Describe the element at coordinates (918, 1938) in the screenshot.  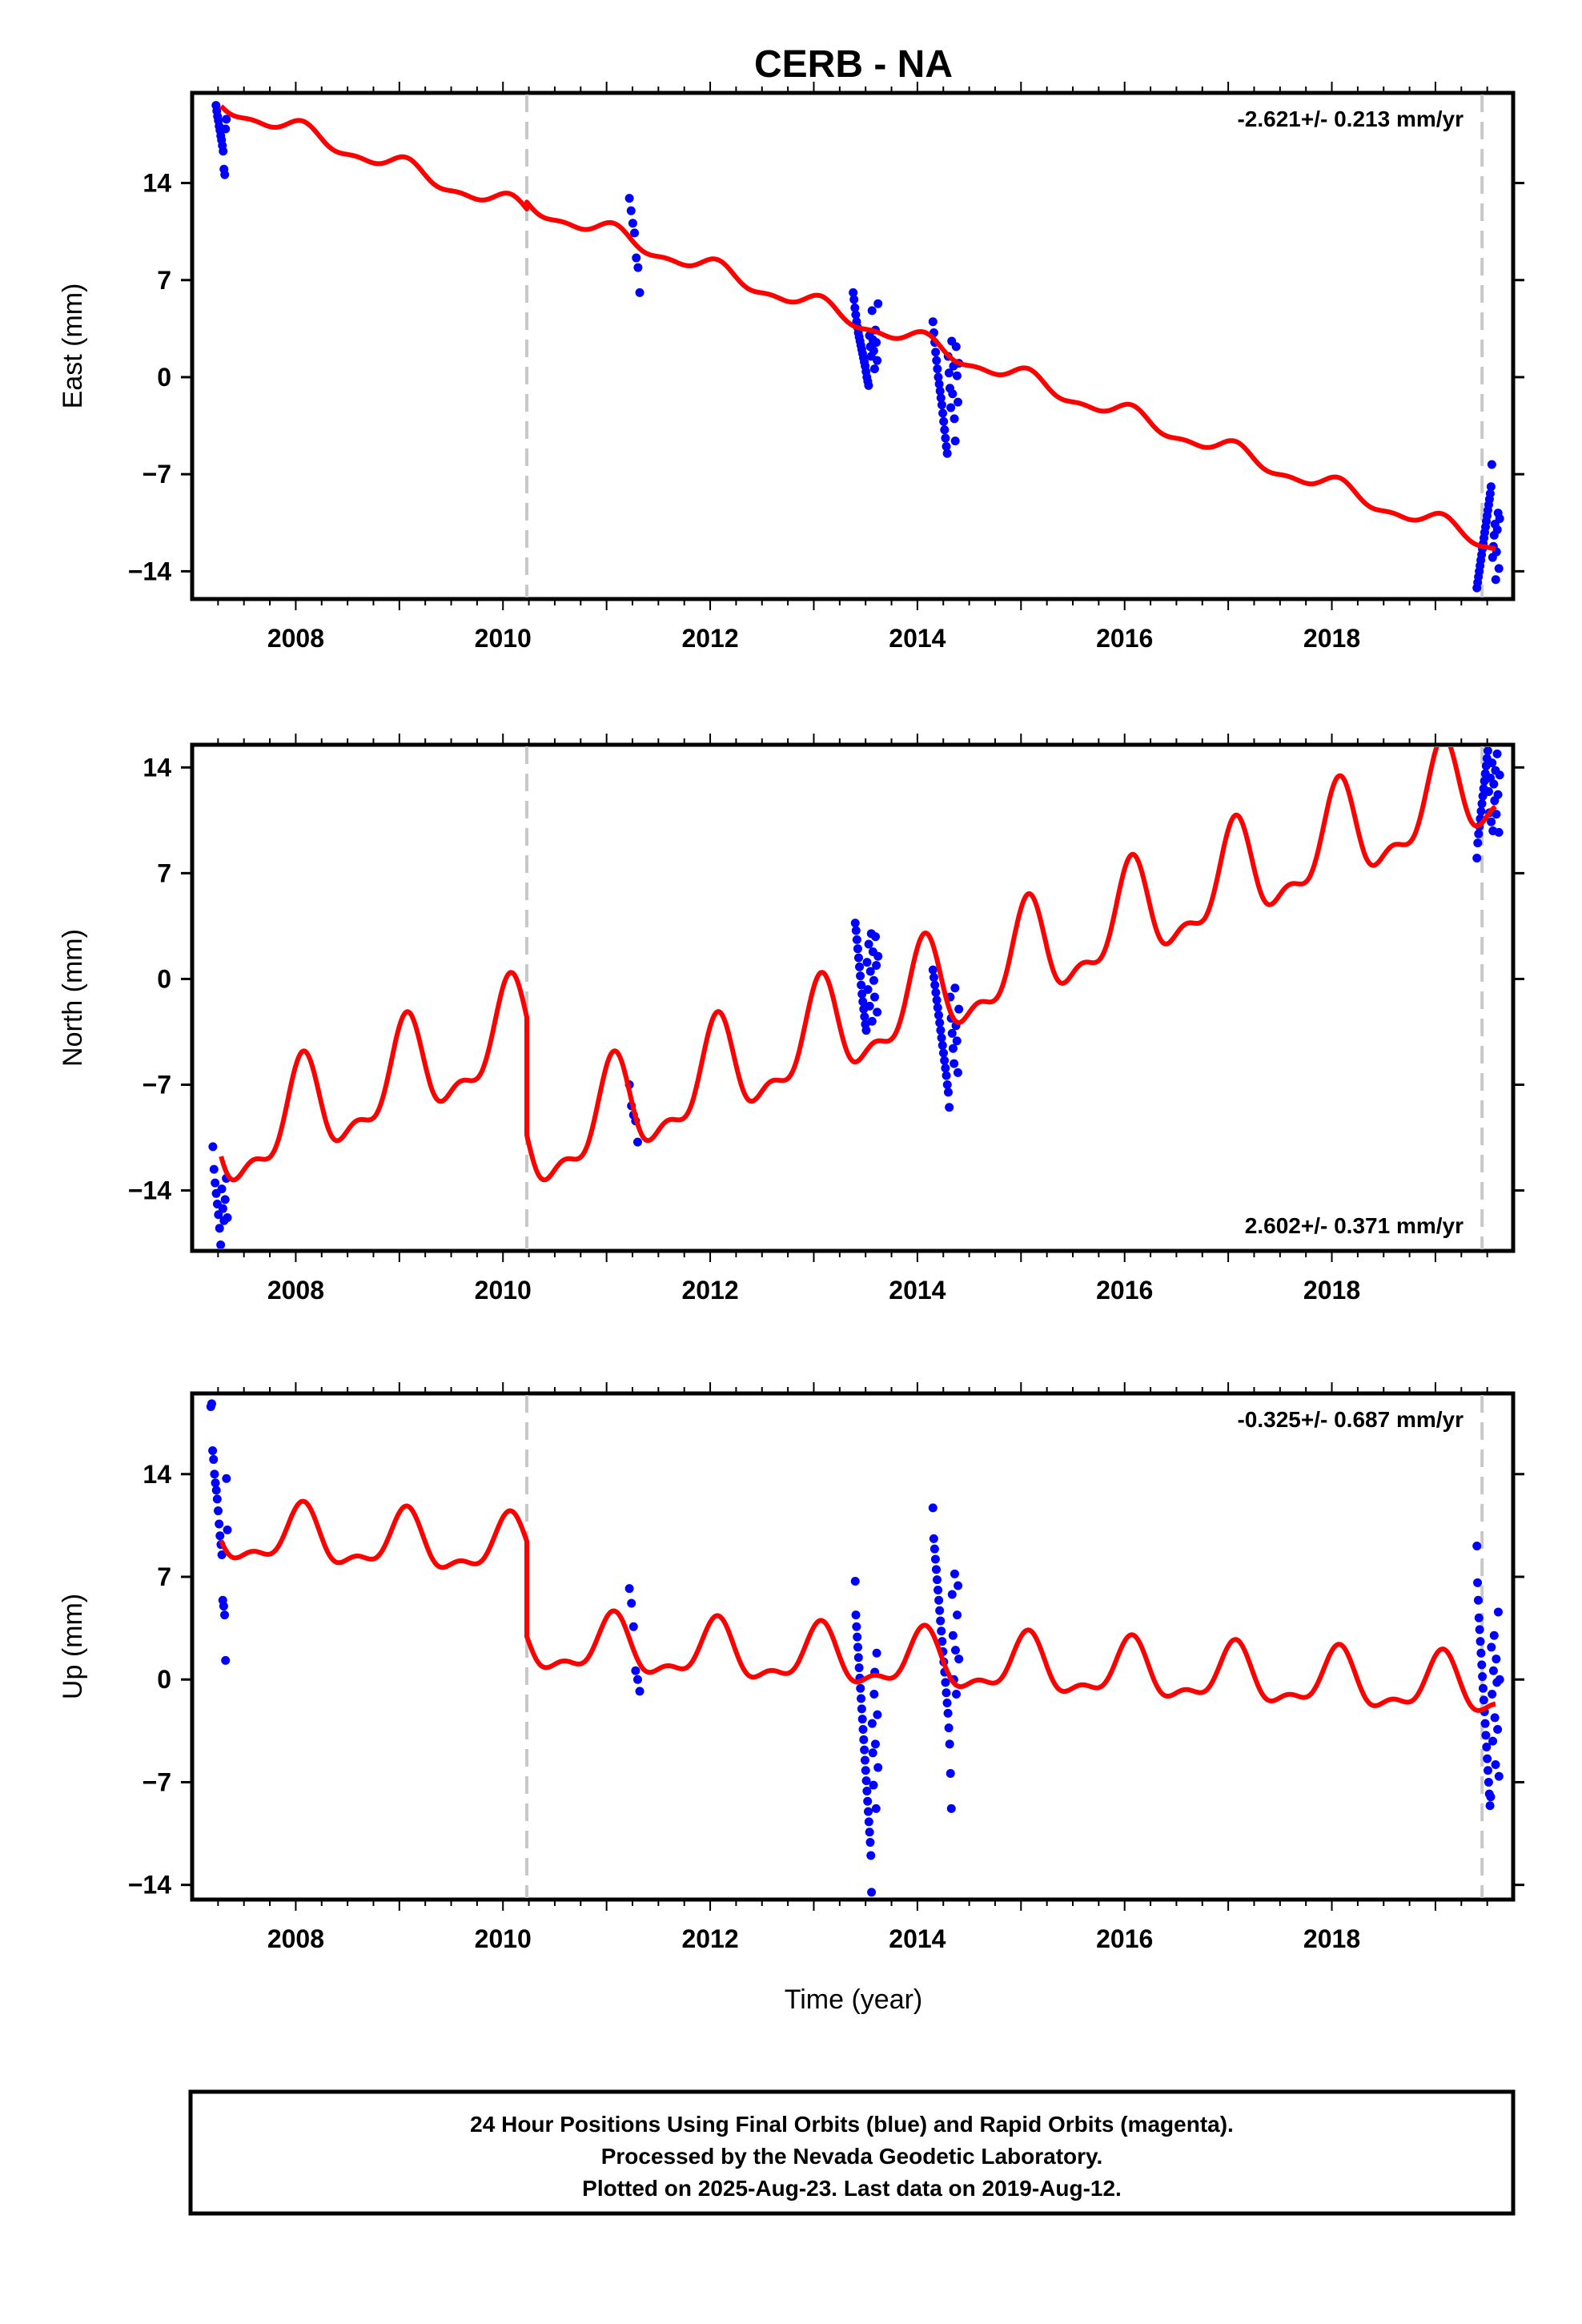
I see `up-x-tick-label: 2014` at that location.